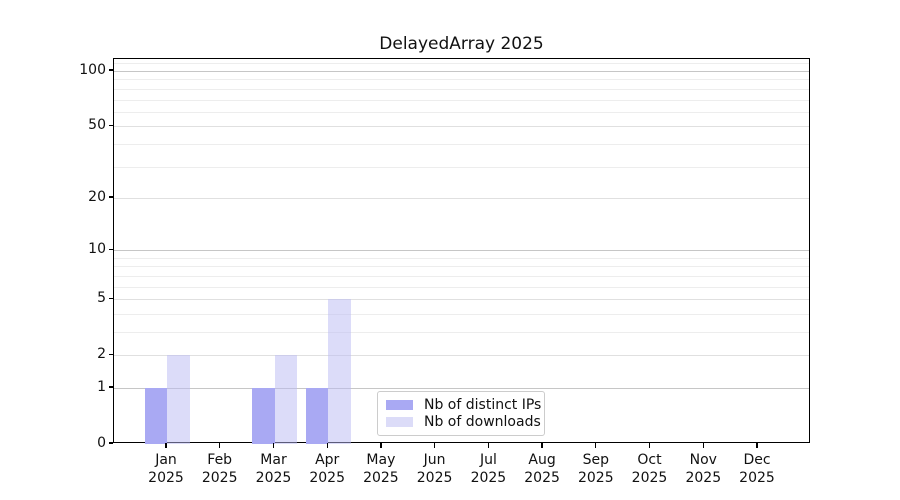 Image resolution: width=900 pixels, height=500 pixels. I want to click on y-tick-label: 0, so click(101, 443).